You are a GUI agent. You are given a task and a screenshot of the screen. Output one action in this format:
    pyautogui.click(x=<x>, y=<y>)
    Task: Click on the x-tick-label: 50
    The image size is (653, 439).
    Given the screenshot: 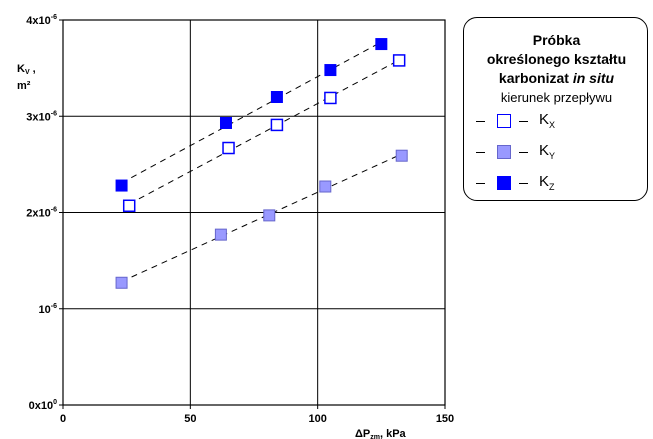 What is the action you would take?
    pyautogui.click(x=190, y=419)
    